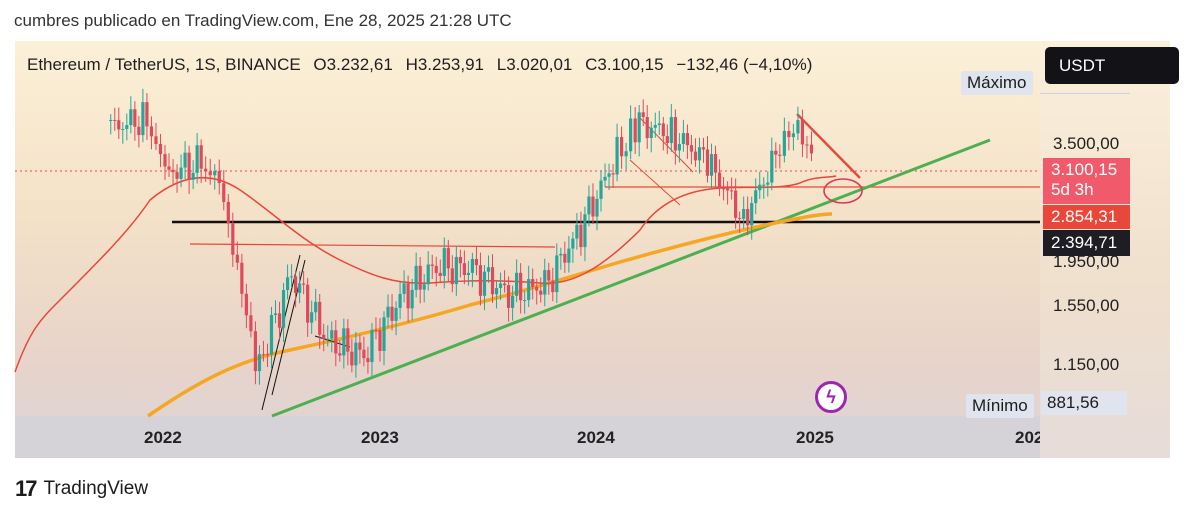 The height and width of the screenshot is (511, 1200). What do you see at coordinates (828, 146) in the screenshot?
I see `descending-trendline` at bounding box center [828, 146].